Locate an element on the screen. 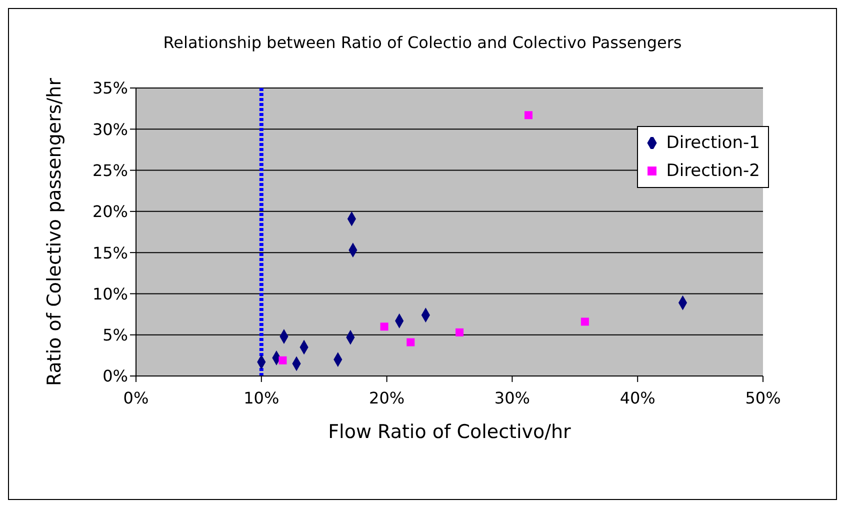 The width and height of the screenshot is (845, 508). y-tick-label: 25% is located at coordinates (110, 170).